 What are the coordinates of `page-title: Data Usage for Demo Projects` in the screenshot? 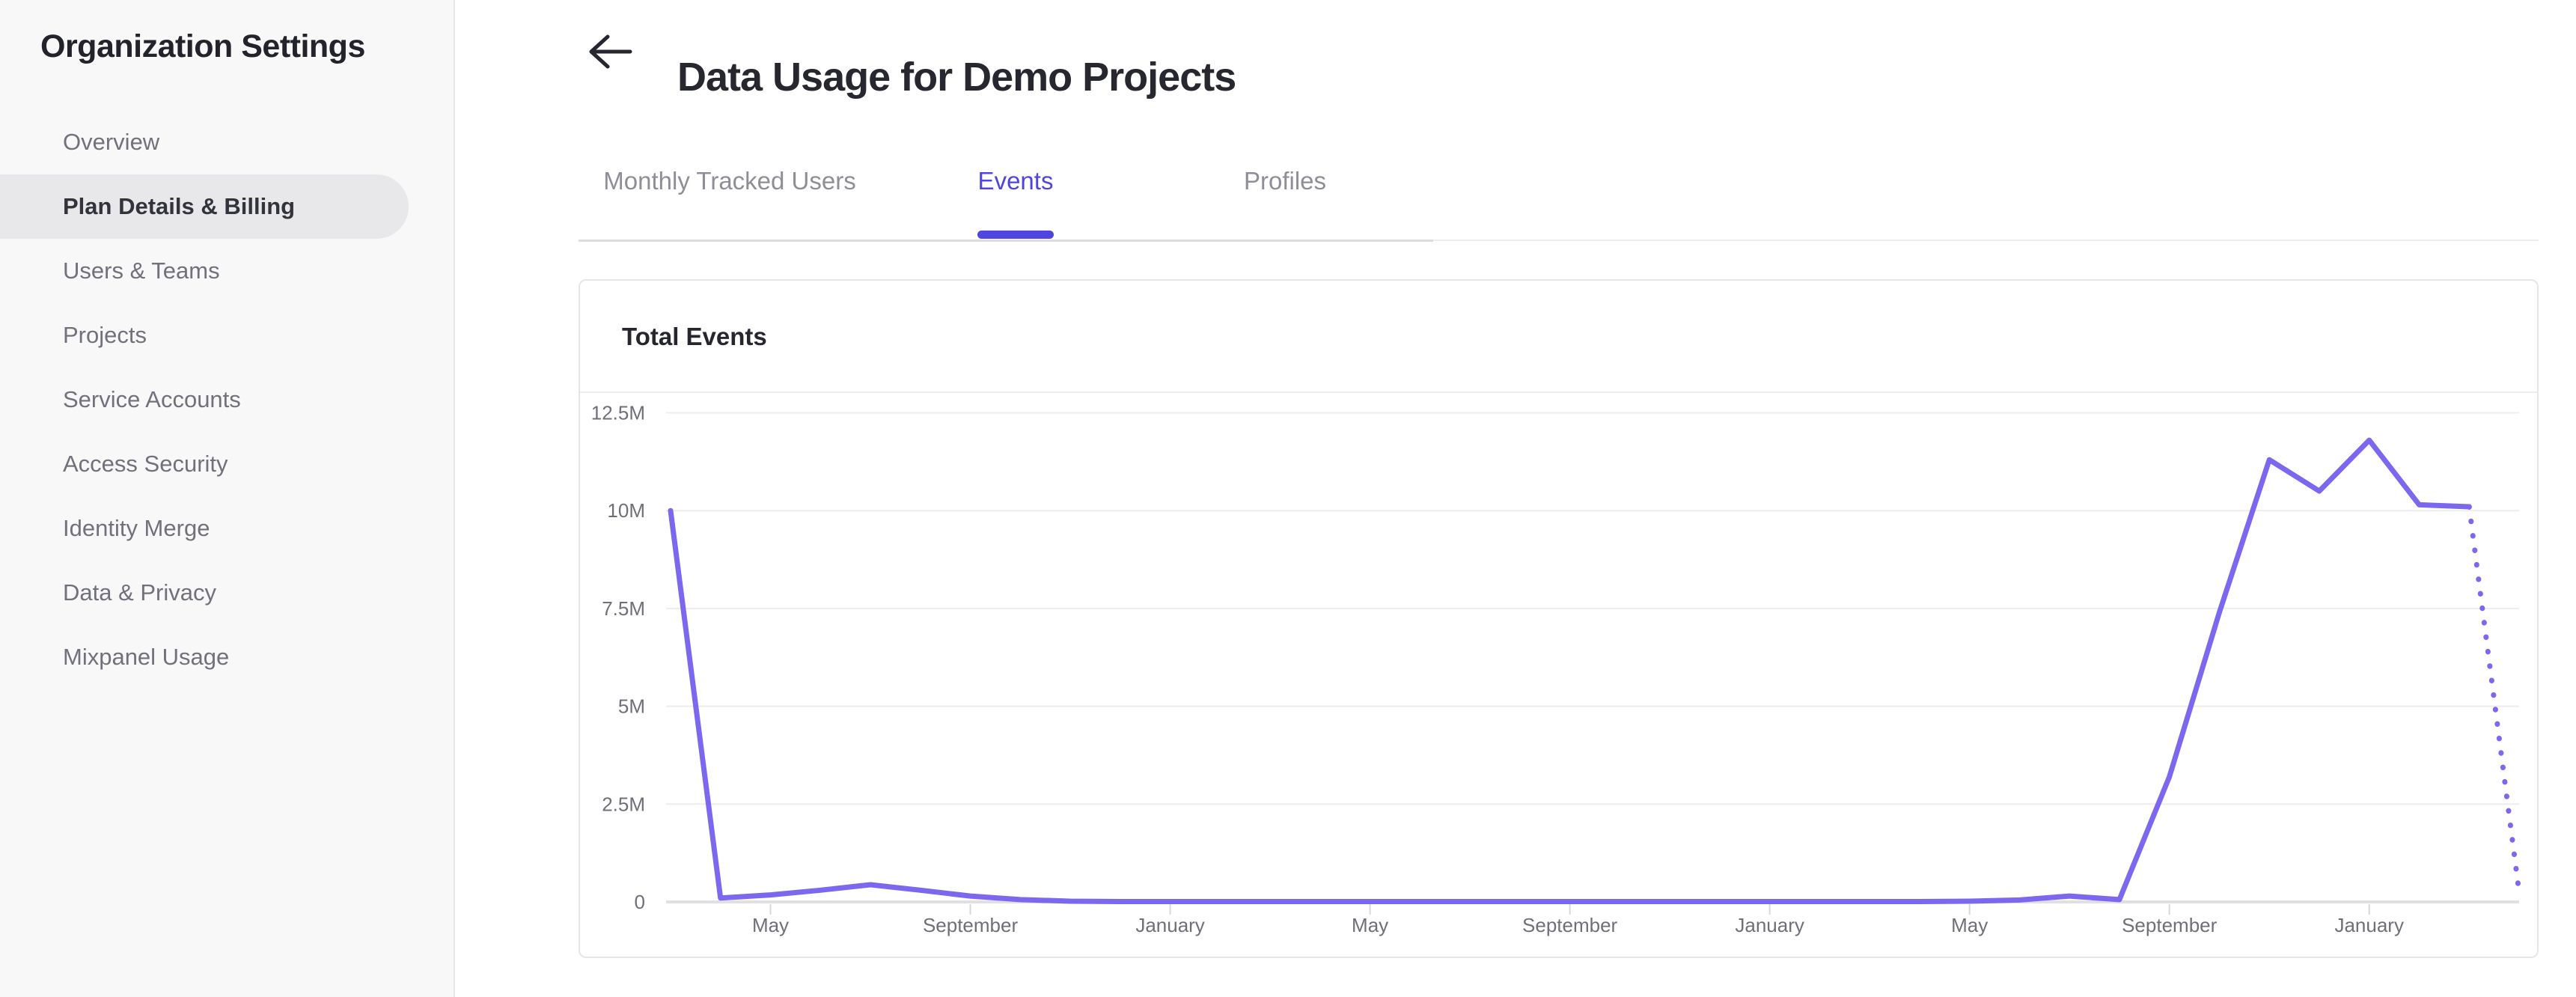 It's located at (957, 78).